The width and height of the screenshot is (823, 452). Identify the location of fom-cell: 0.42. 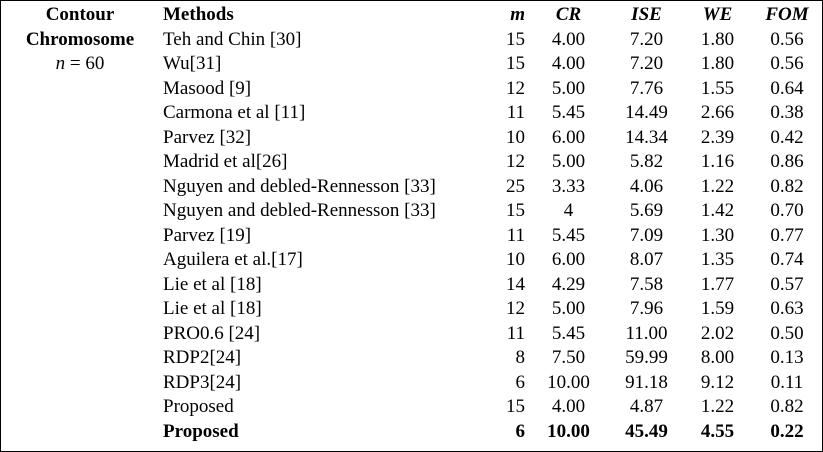
(787, 137).